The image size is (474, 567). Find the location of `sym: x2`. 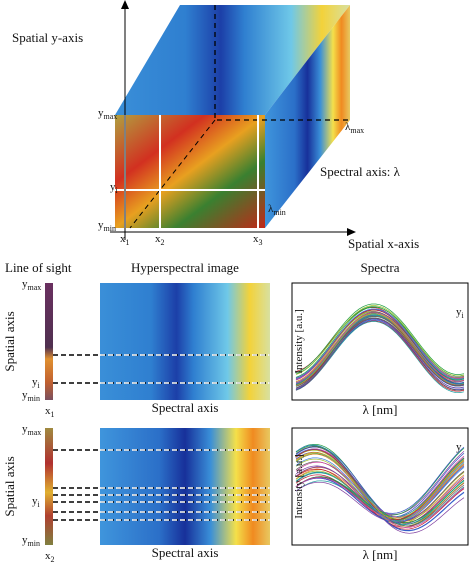

sym: x2 is located at coordinates (160, 240).